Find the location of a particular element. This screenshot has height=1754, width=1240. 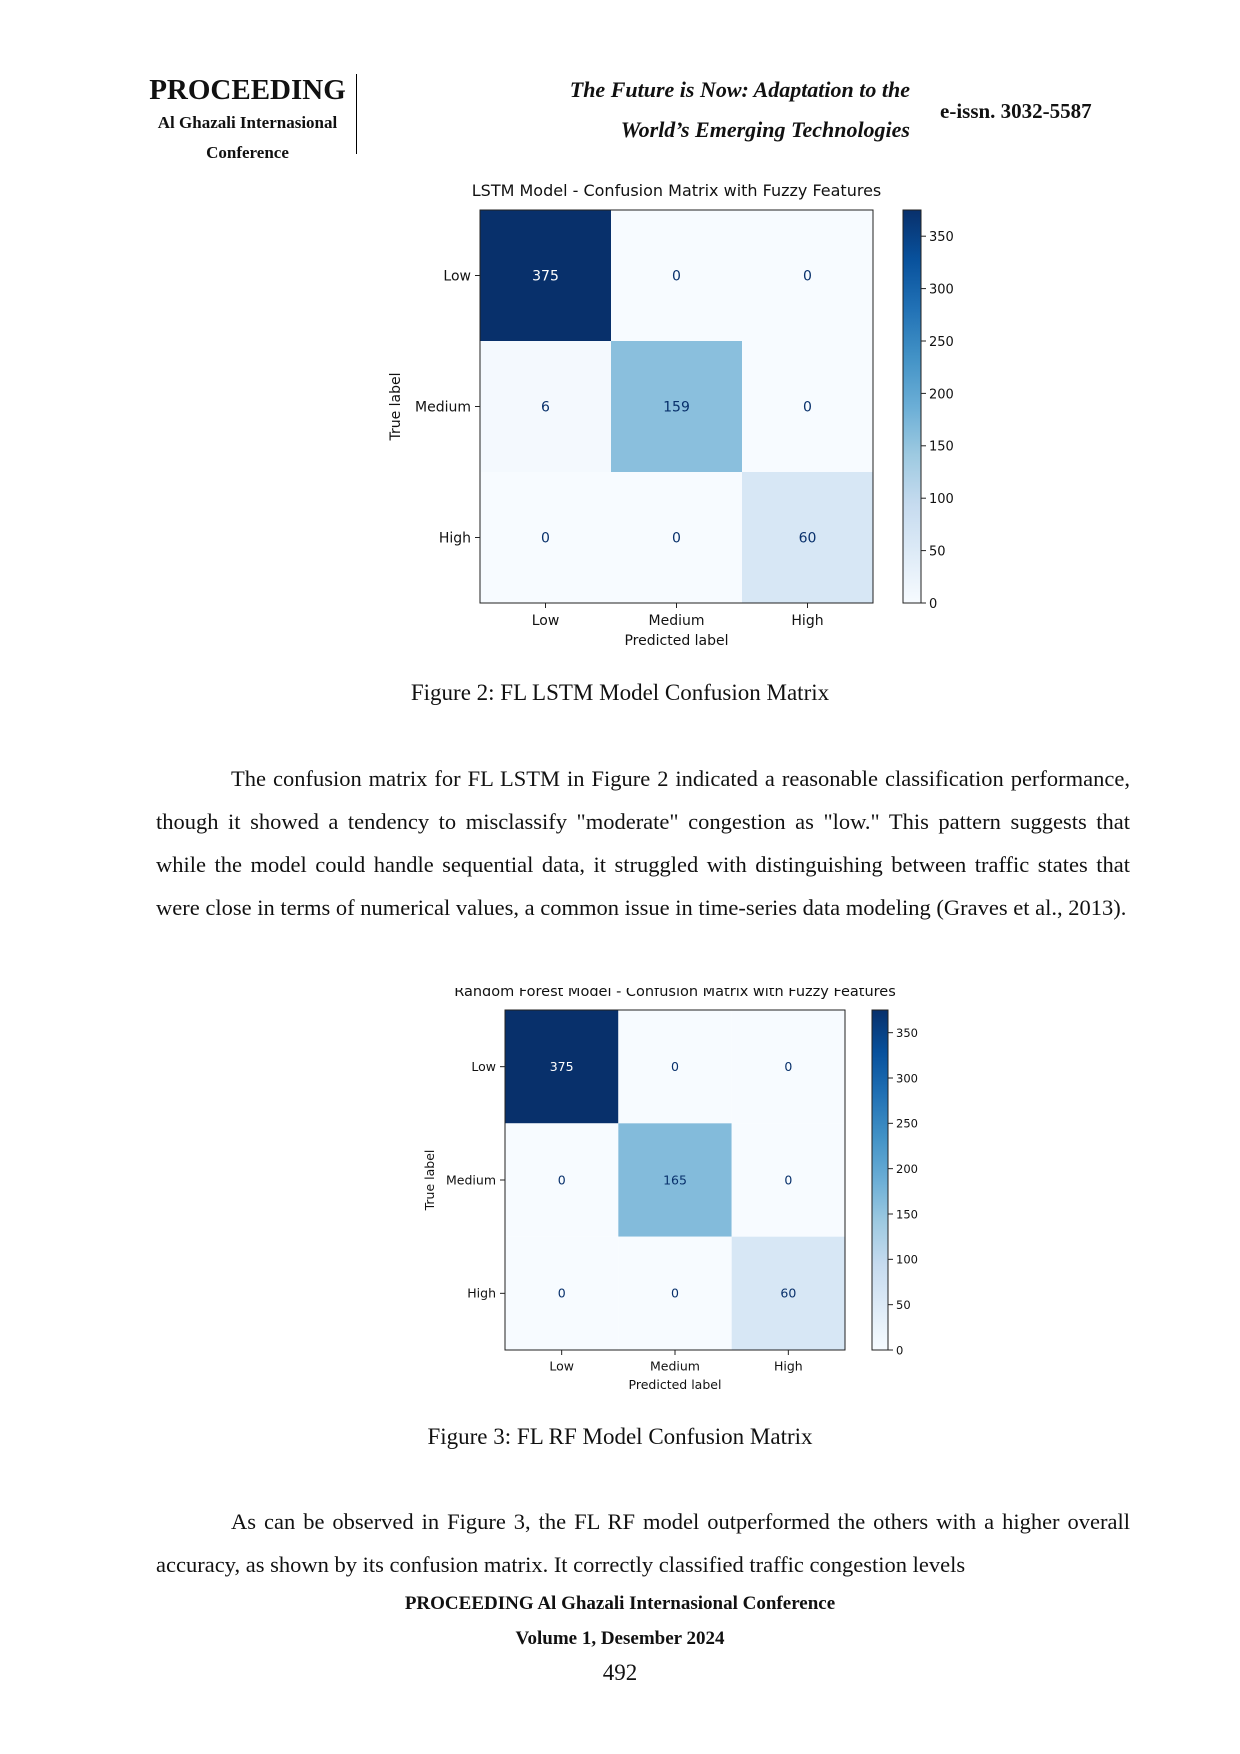

proceeding-title: PROCEEDING is located at coordinates (247, 90).